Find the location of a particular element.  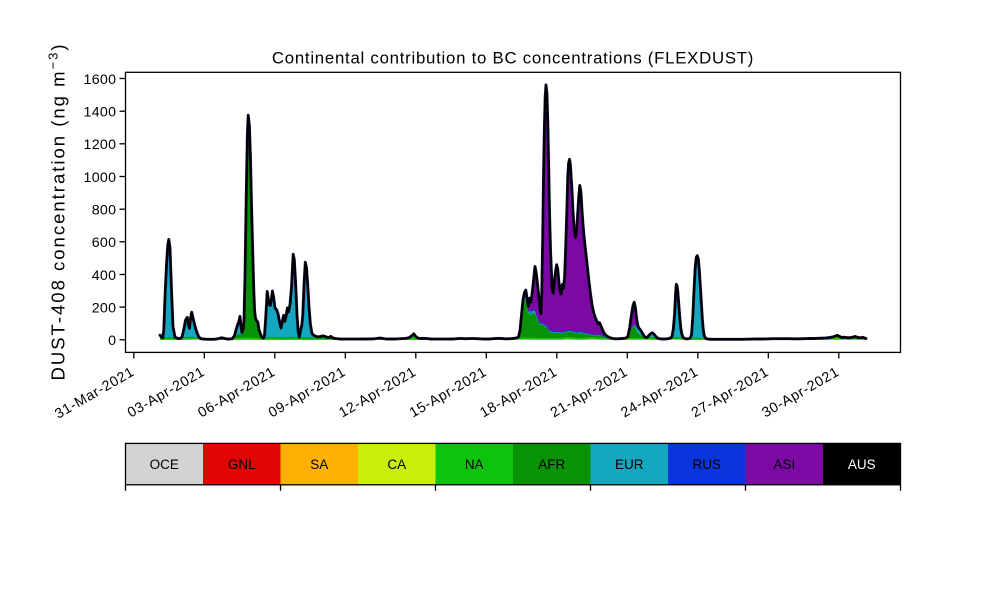

svg-text: OCE is located at coordinates (164, 464).